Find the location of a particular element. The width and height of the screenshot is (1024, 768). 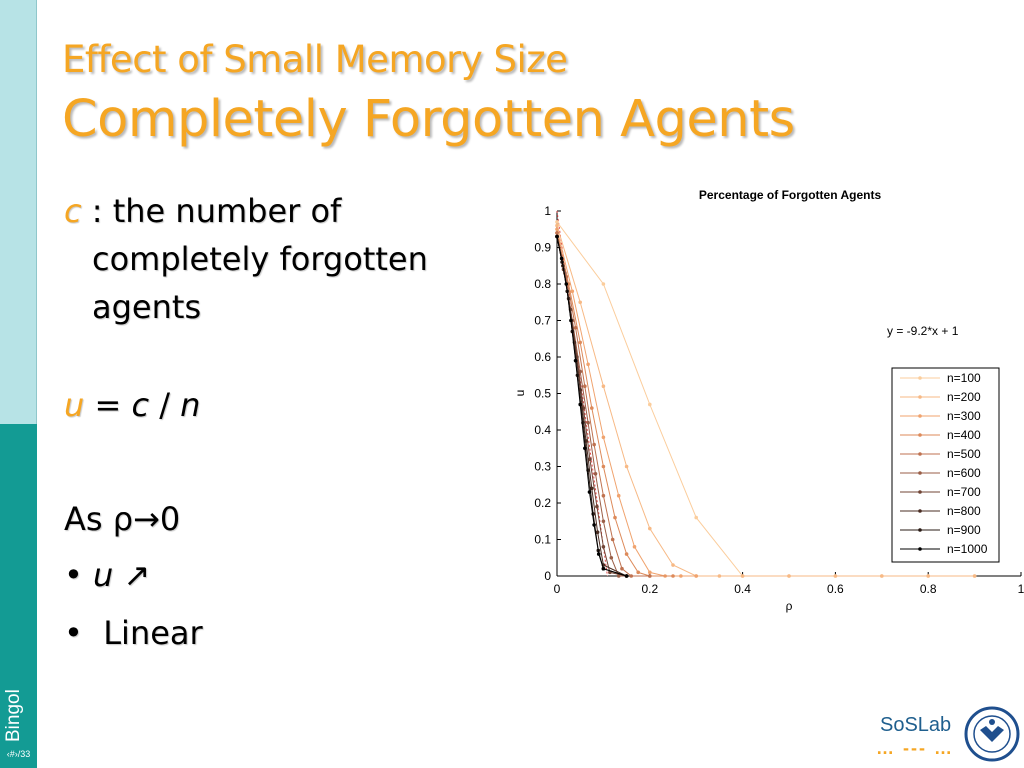

legend-label: n=300 is located at coordinates (964, 416).